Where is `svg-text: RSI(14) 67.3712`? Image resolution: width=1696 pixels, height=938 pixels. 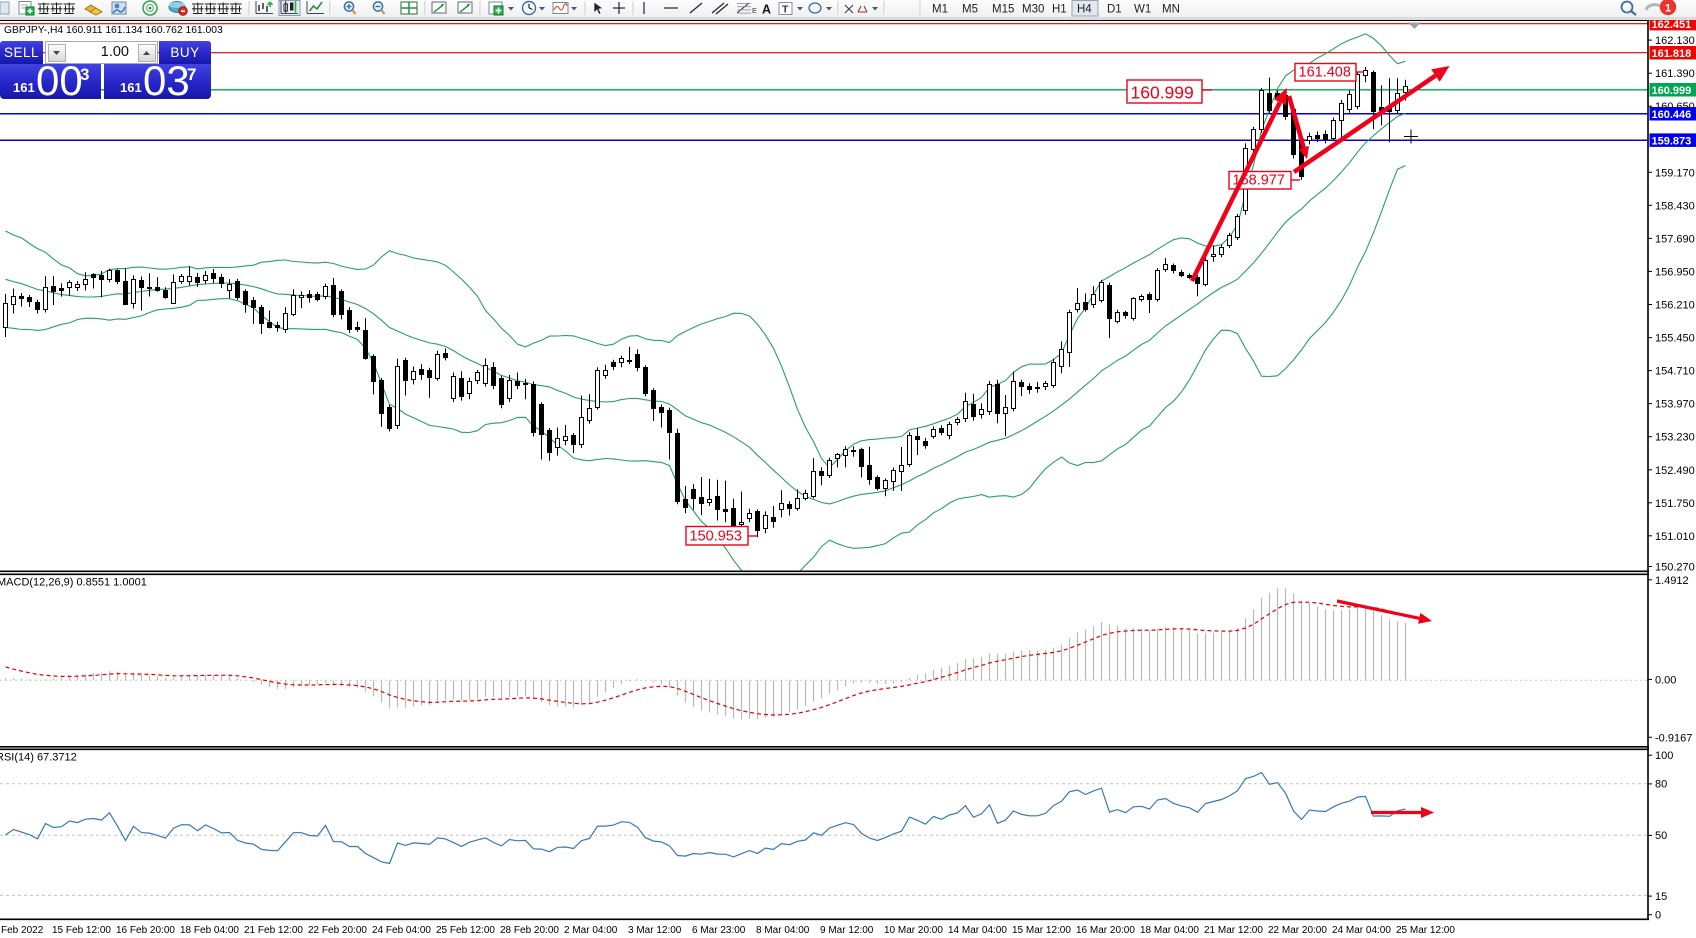 svg-text: RSI(14) 67.3712 is located at coordinates (38, 758).